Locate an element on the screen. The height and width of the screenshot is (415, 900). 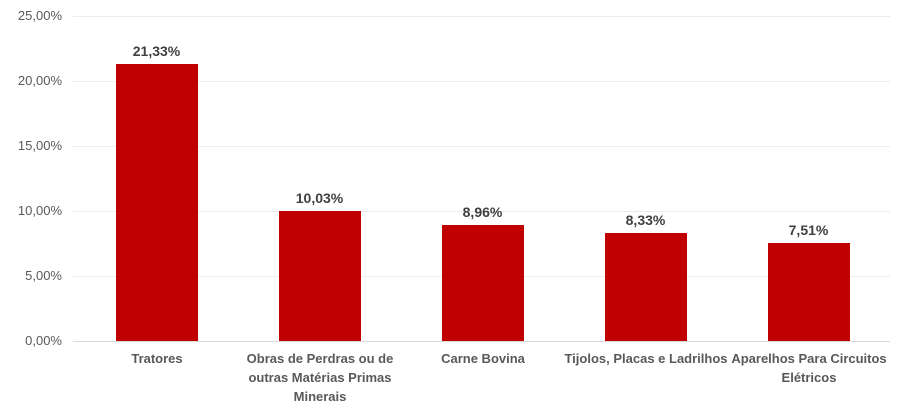
y-axis-tick-label: 15,00% is located at coordinates (39, 145).